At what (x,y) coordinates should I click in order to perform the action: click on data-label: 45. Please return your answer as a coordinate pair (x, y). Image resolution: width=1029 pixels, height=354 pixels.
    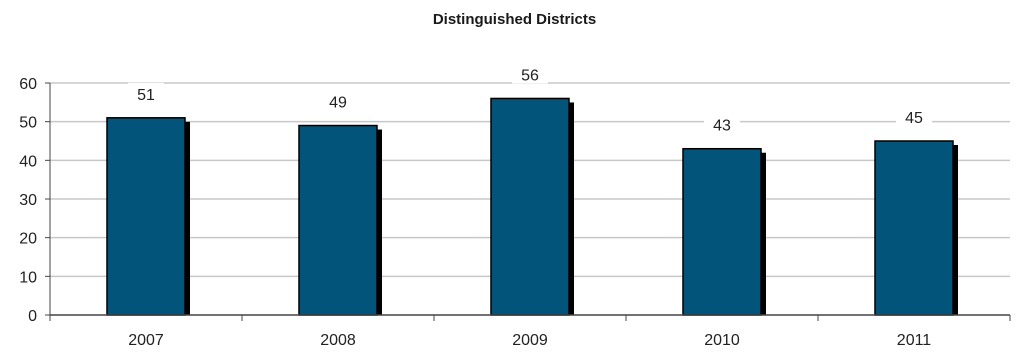
    Looking at the image, I should click on (914, 118).